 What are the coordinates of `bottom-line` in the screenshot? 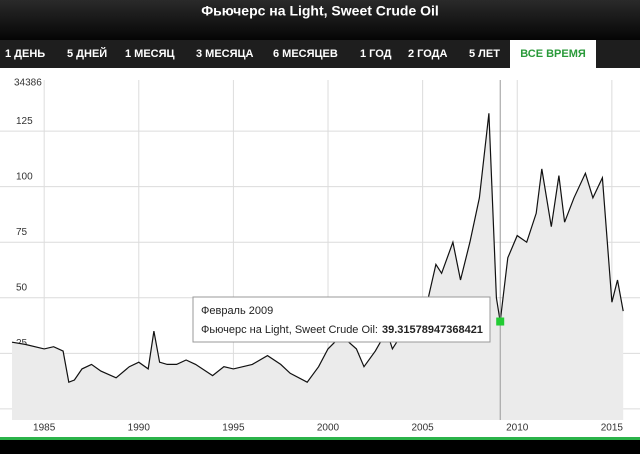 It's located at (320, 438).